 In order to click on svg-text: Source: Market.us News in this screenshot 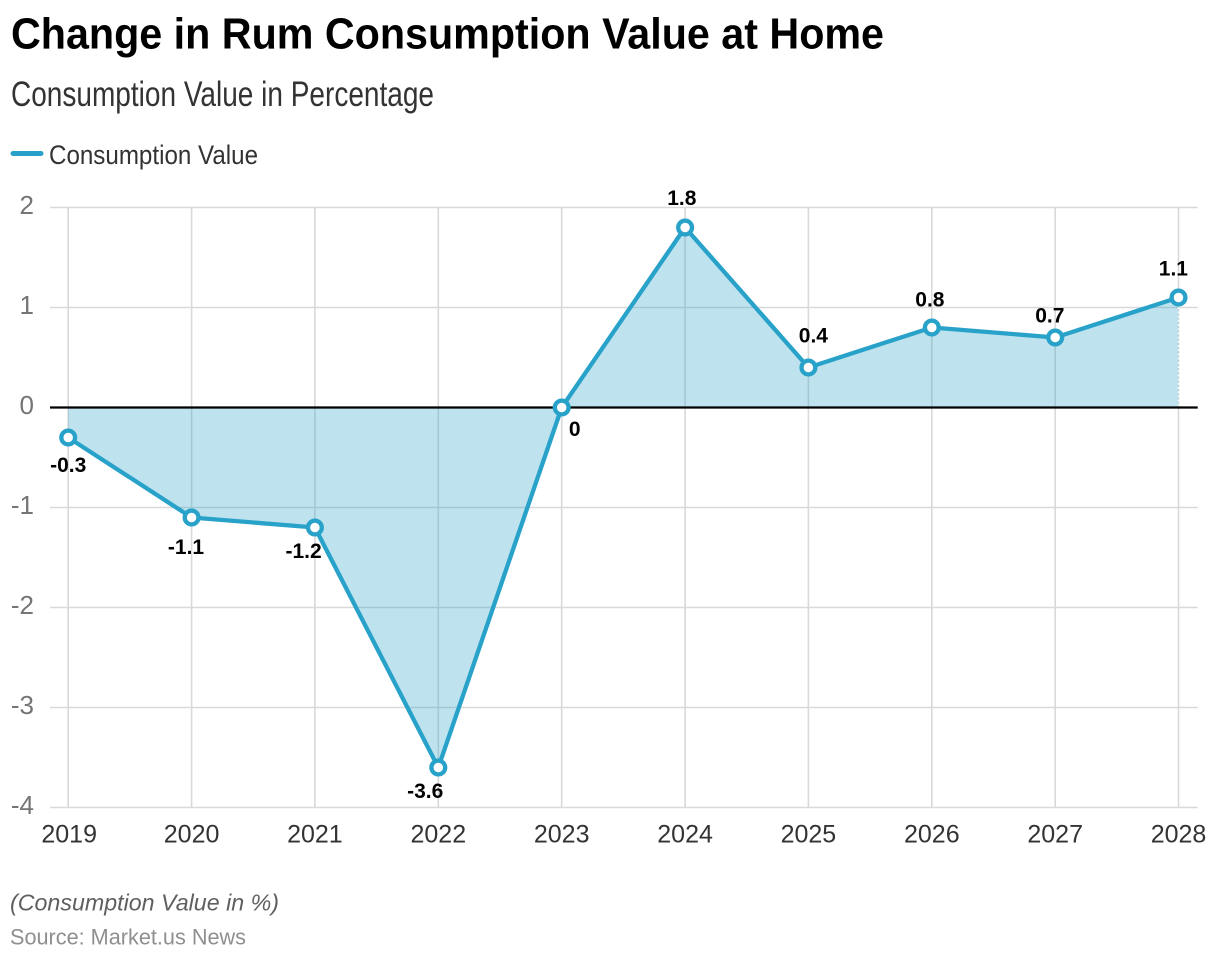, I will do `click(128, 937)`.